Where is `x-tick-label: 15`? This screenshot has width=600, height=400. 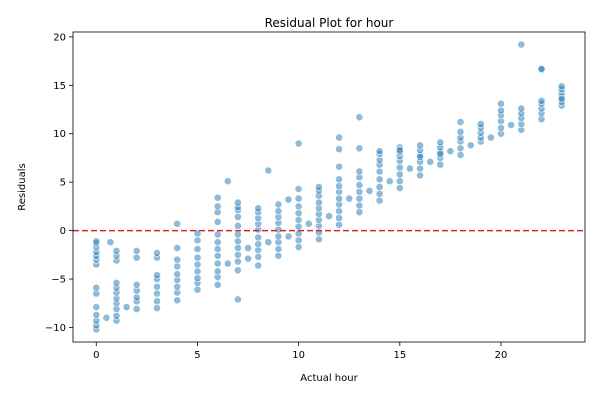
x-tick-label: 15 is located at coordinates (399, 355).